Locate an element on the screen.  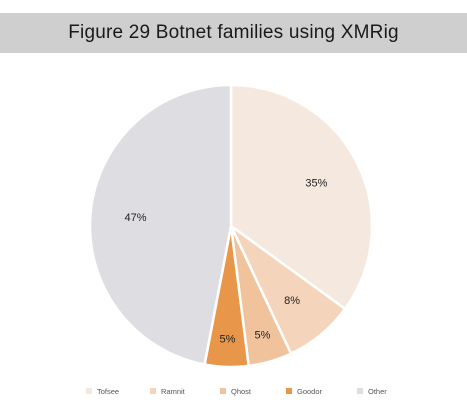
pie-label-other: 47% is located at coordinates (136, 218).